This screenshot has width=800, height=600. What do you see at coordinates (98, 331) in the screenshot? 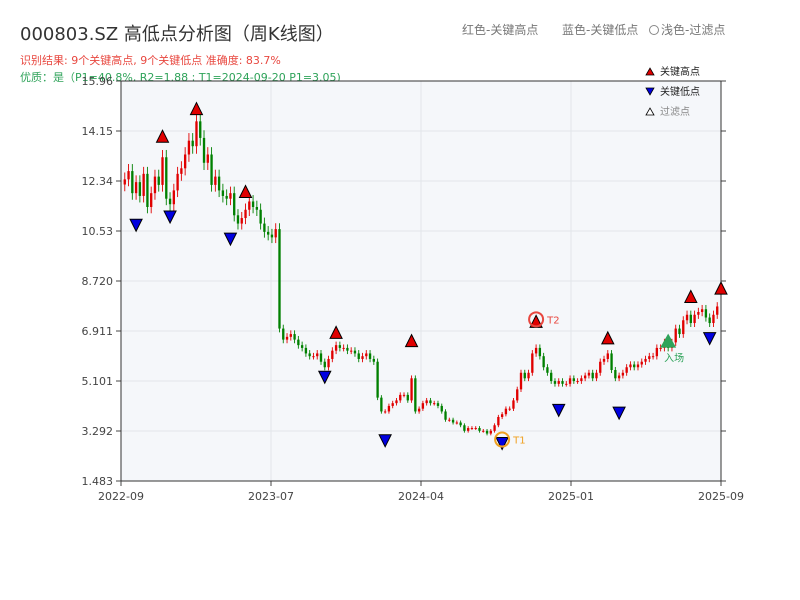
I see `y-tick-label: 6.911` at bounding box center [98, 331].